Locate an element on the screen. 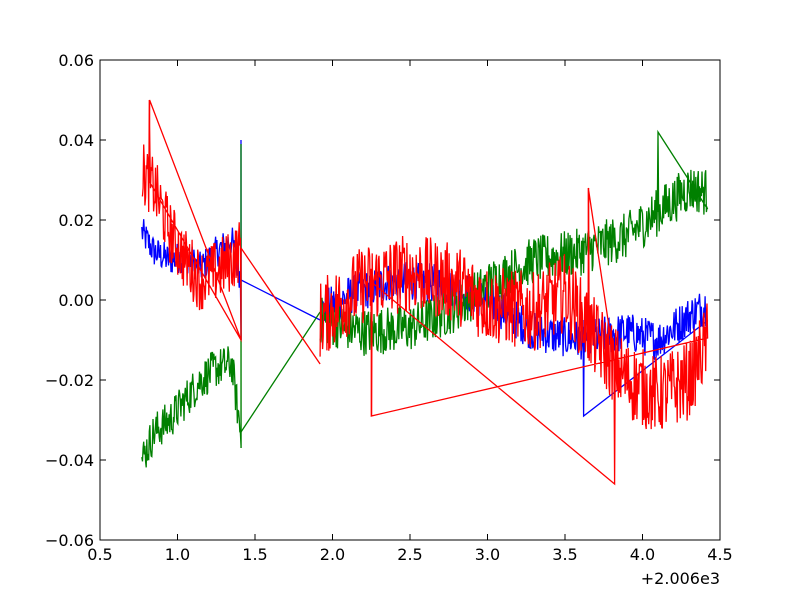  y-tick-label: 0.06 is located at coordinates (76, 60).